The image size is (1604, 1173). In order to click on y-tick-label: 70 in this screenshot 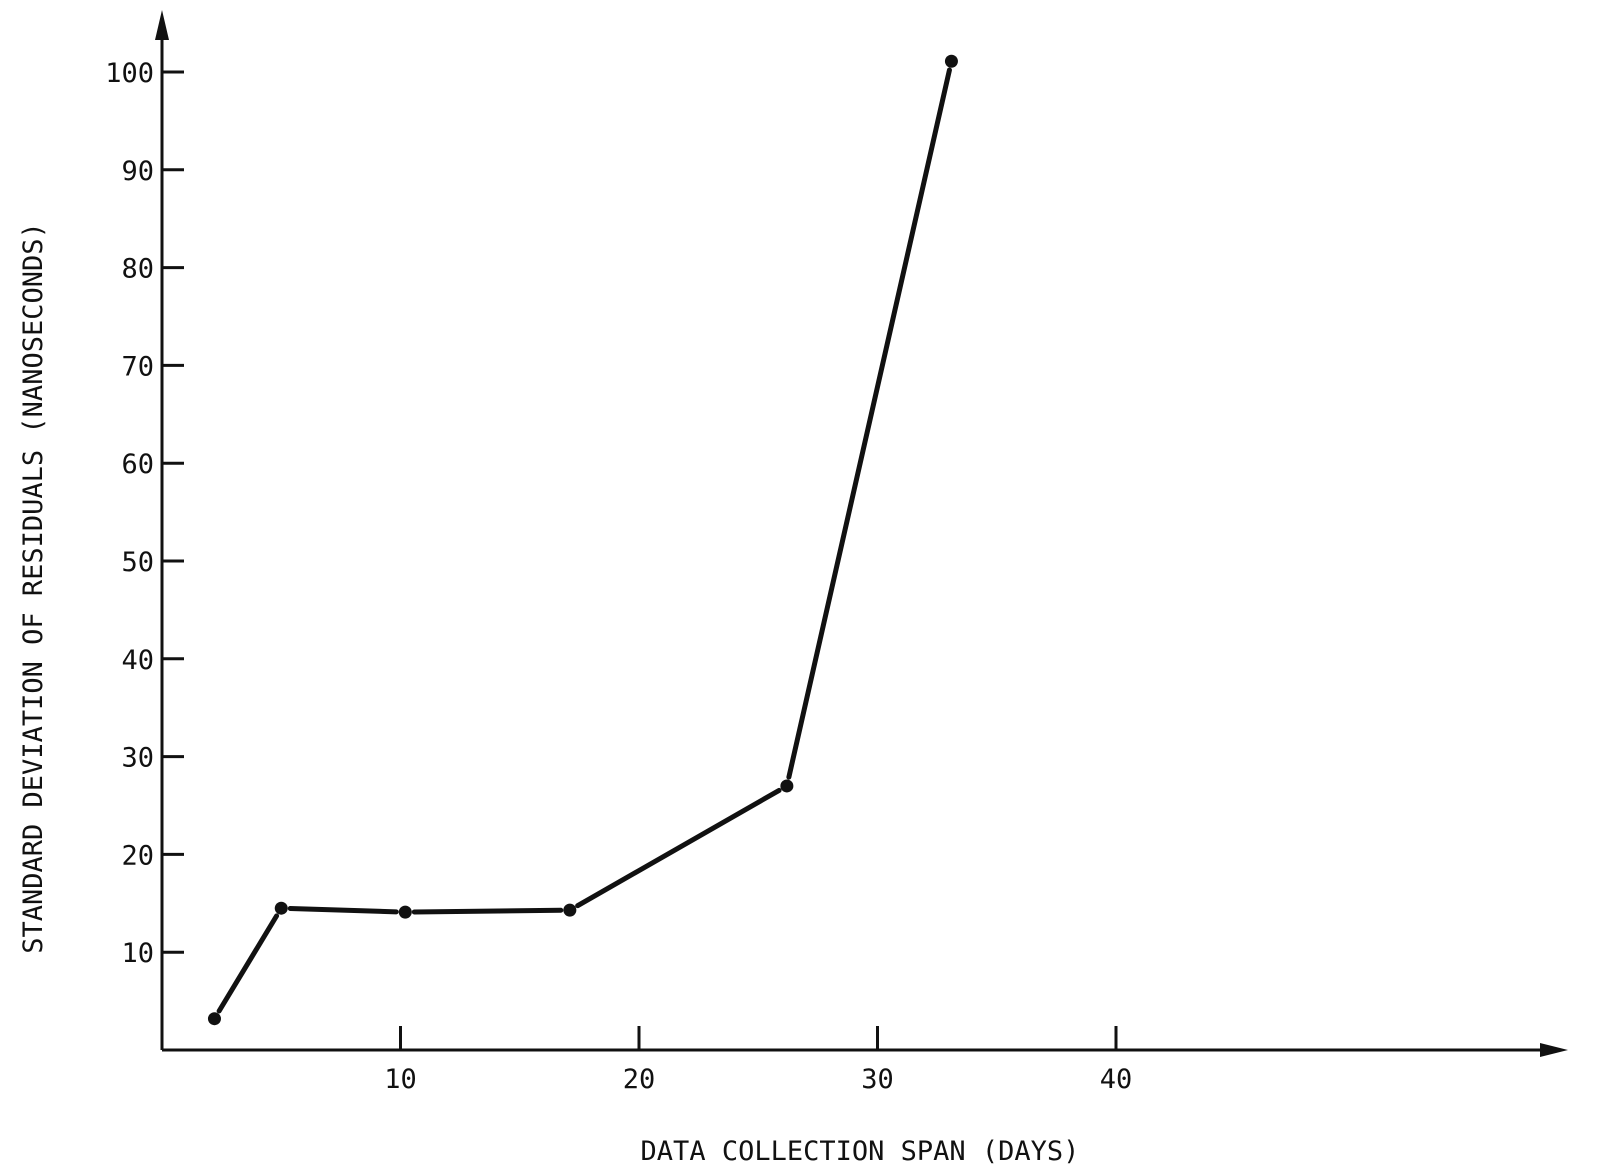, I will do `click(137, 366)`.